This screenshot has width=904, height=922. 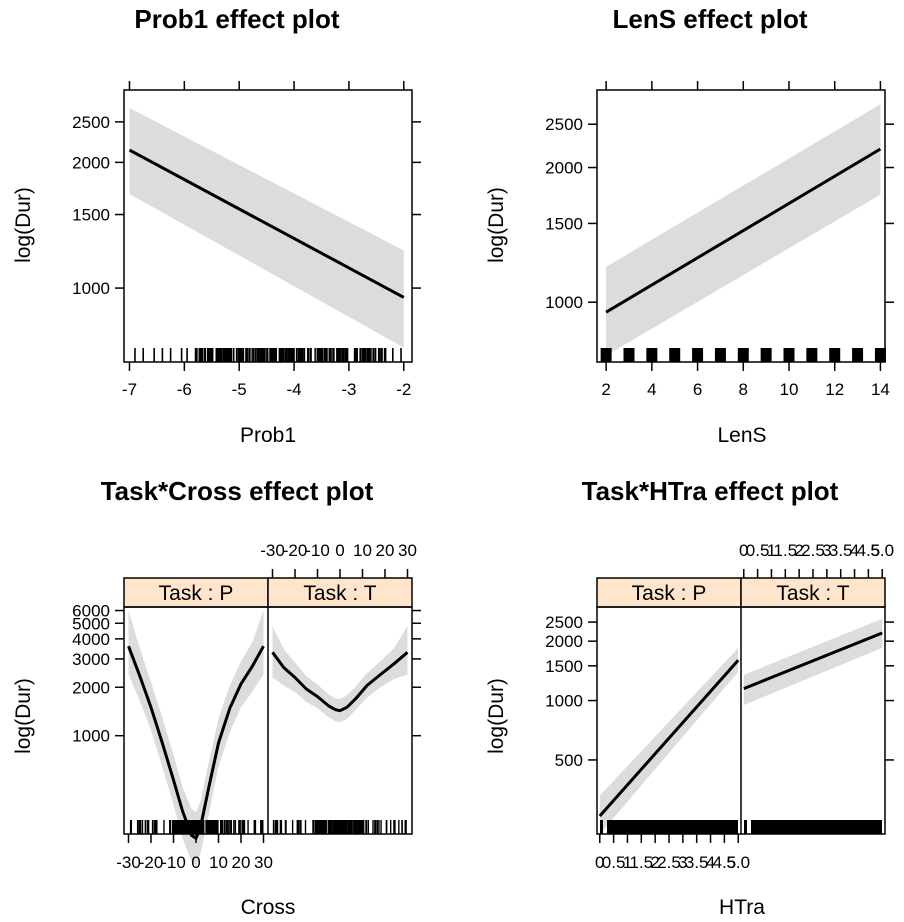 I want to click on htra-confidence-band, so click(x=669, y=741).